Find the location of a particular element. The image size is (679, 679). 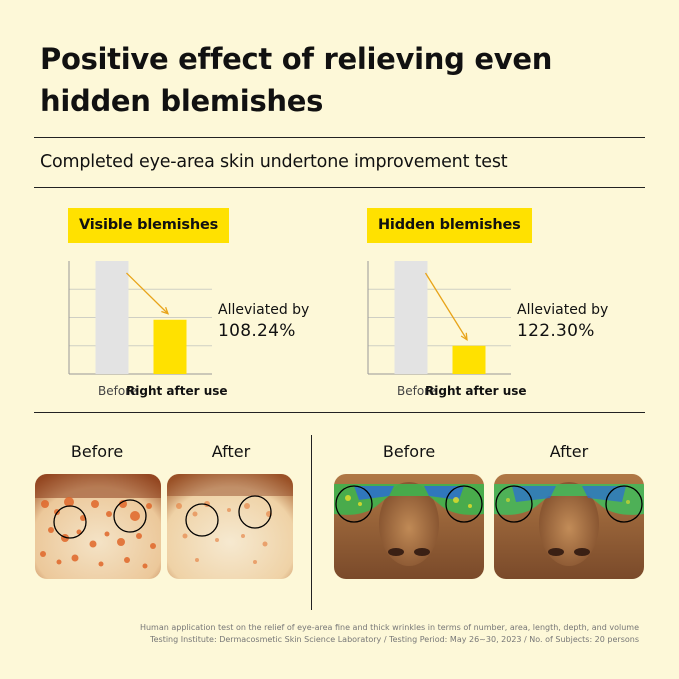

photo-label-left-before: Before is located at coordinates (97, 451).